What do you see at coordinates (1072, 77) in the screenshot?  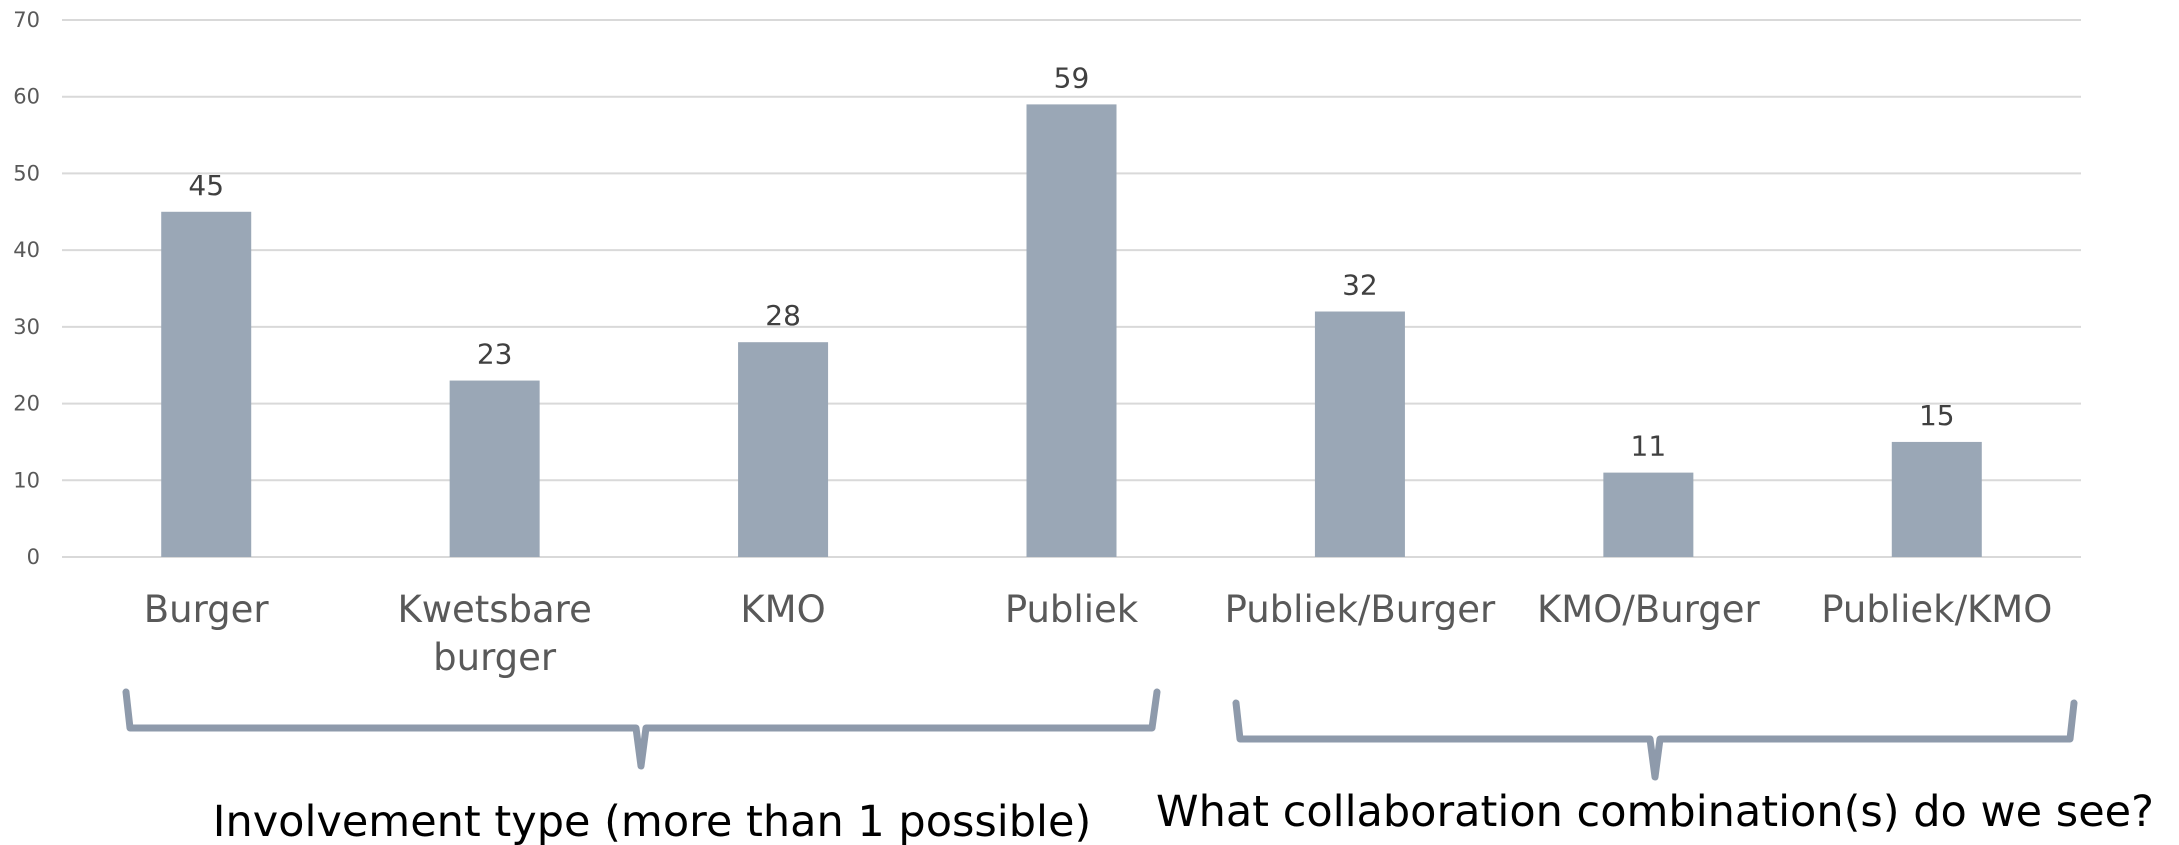 I see `data-label: 59` at bounding box center [1072, 77].